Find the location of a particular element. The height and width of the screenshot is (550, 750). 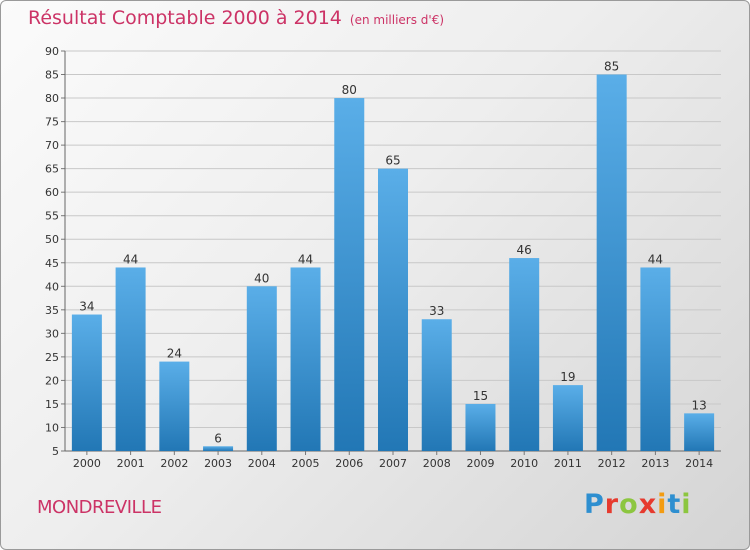

x-tick-label-2005: 2005 is located at coordinates (306, 463).